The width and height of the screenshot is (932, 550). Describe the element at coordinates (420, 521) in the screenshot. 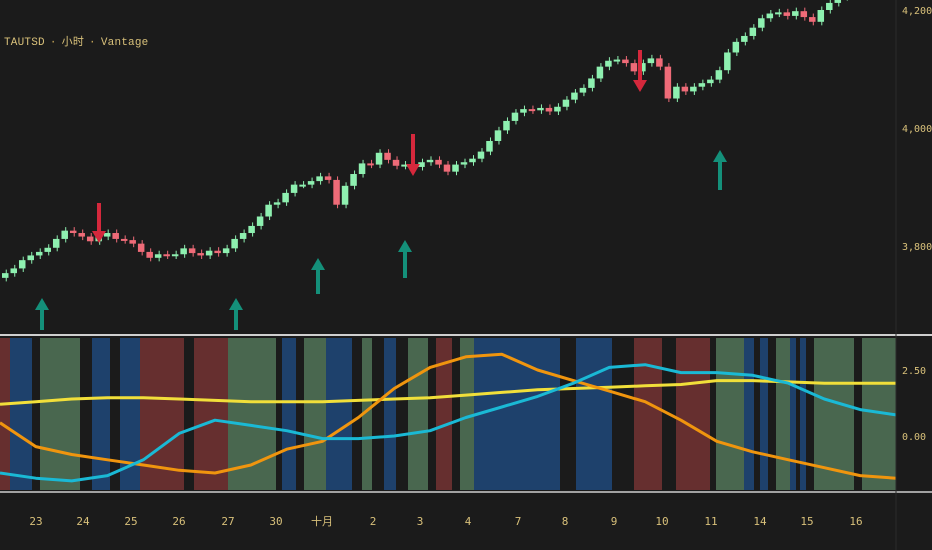

I see `time-tick-label: 3` at that location.